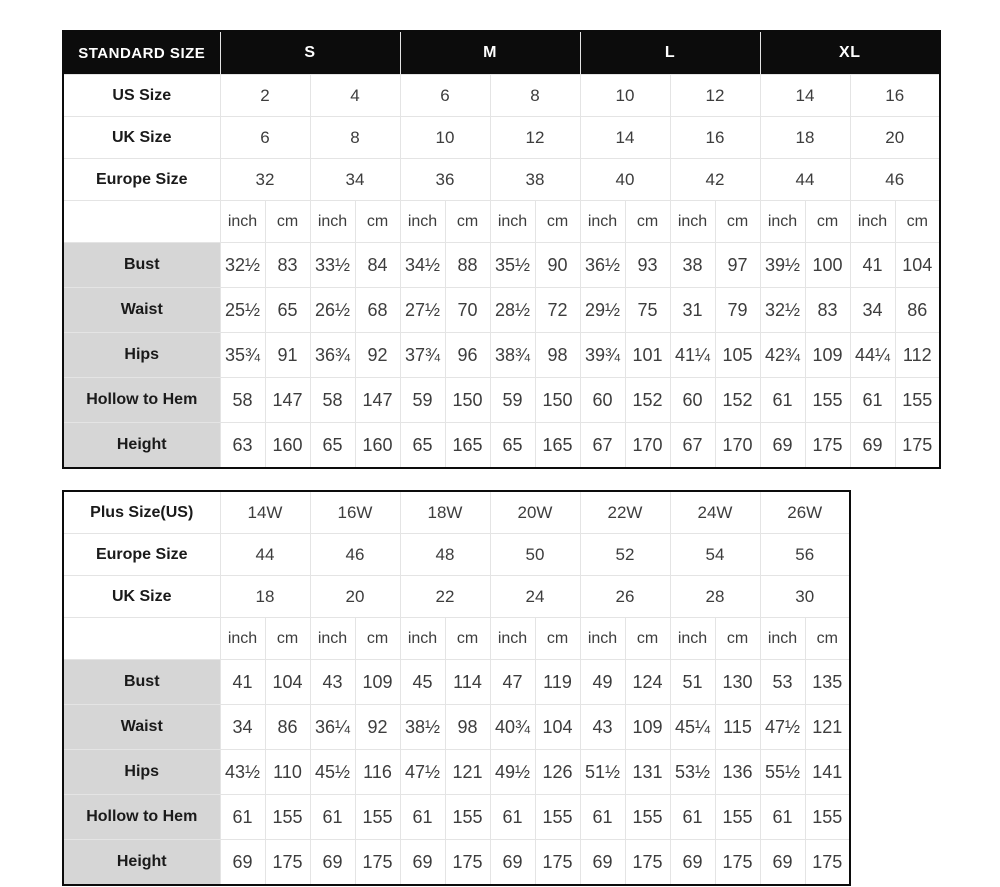  What do you see at coordinates (332, 265) in the screenshot?
I see `measurement-value-cell: 33½` at bounding box center [332, 265].